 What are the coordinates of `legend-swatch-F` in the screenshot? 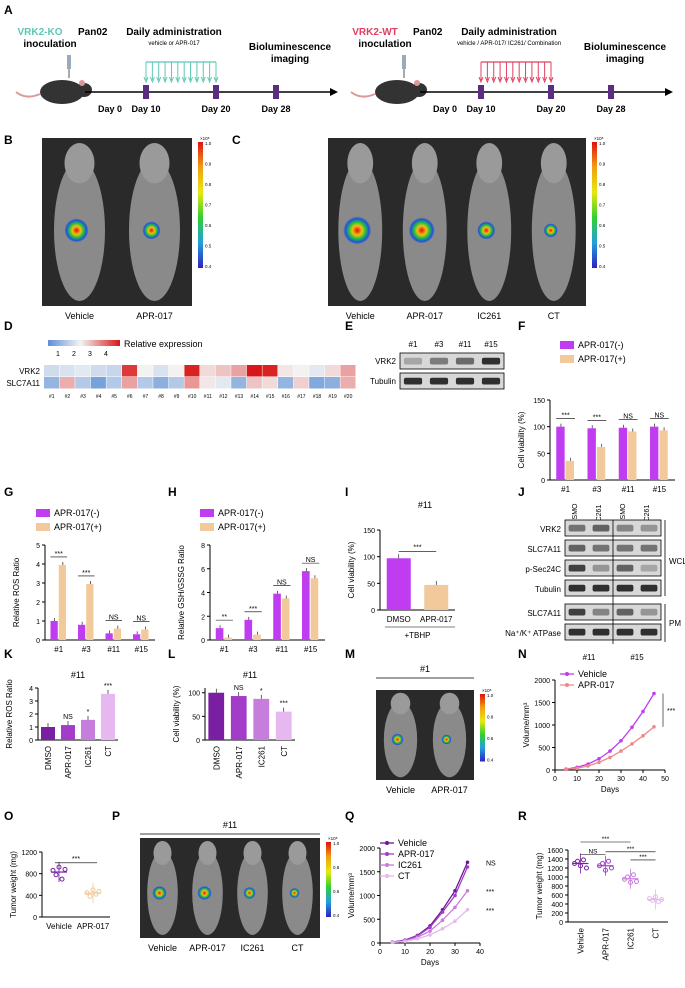 It's located at (567, 359).